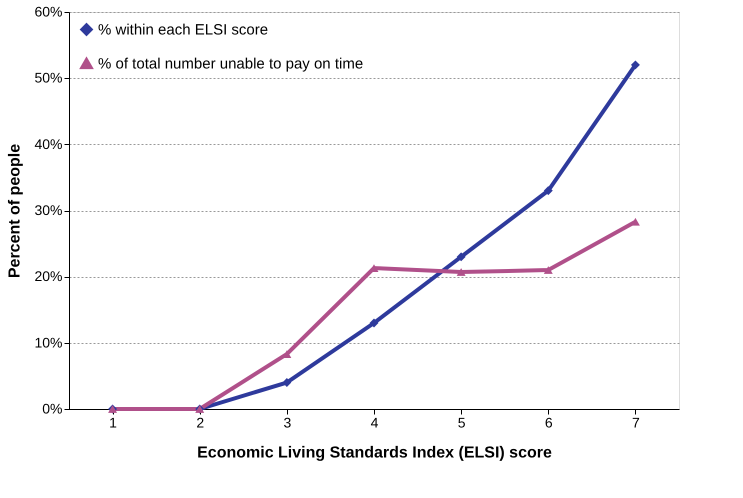 This screenshot has width=743, height=498. Describe the element at coordinates (48, 144) in the screenshot. I see `y-tick-label: 40%` at that location.